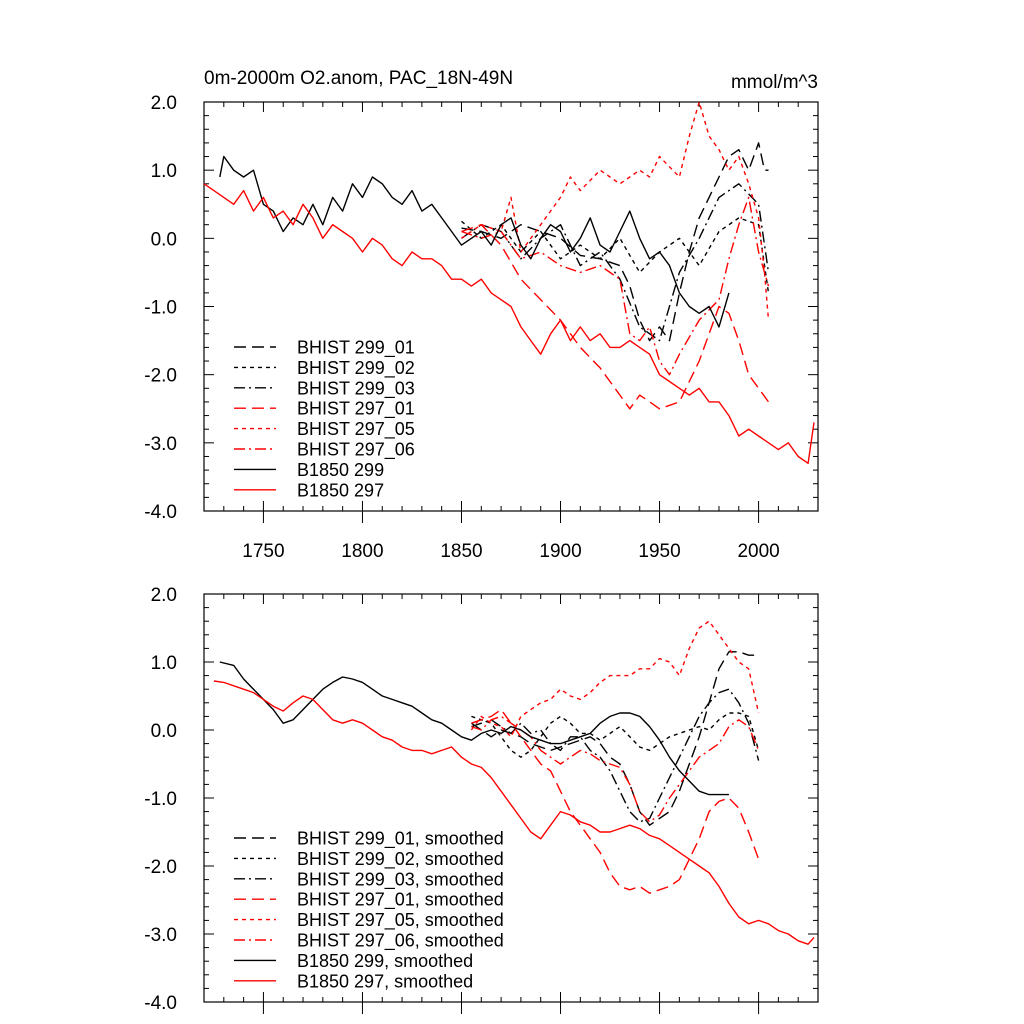 The image size is (1024, 1024). What do you see at coordinates (160, 376) in the screenshot?
I see `top-ytick-label: -2.0` at bounding box center [160, 376].